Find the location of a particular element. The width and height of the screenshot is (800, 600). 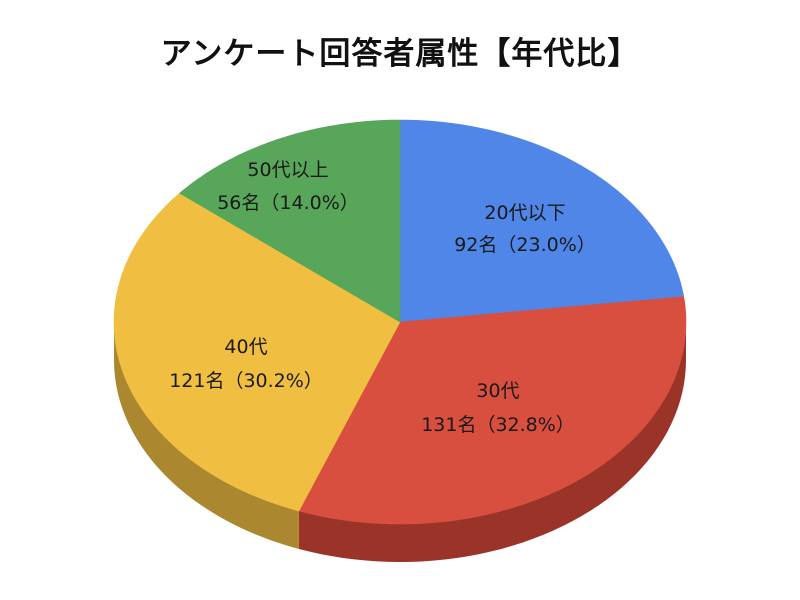

slice-value-label-3: 121名（30.2%） is located at coordinates (246, 381).